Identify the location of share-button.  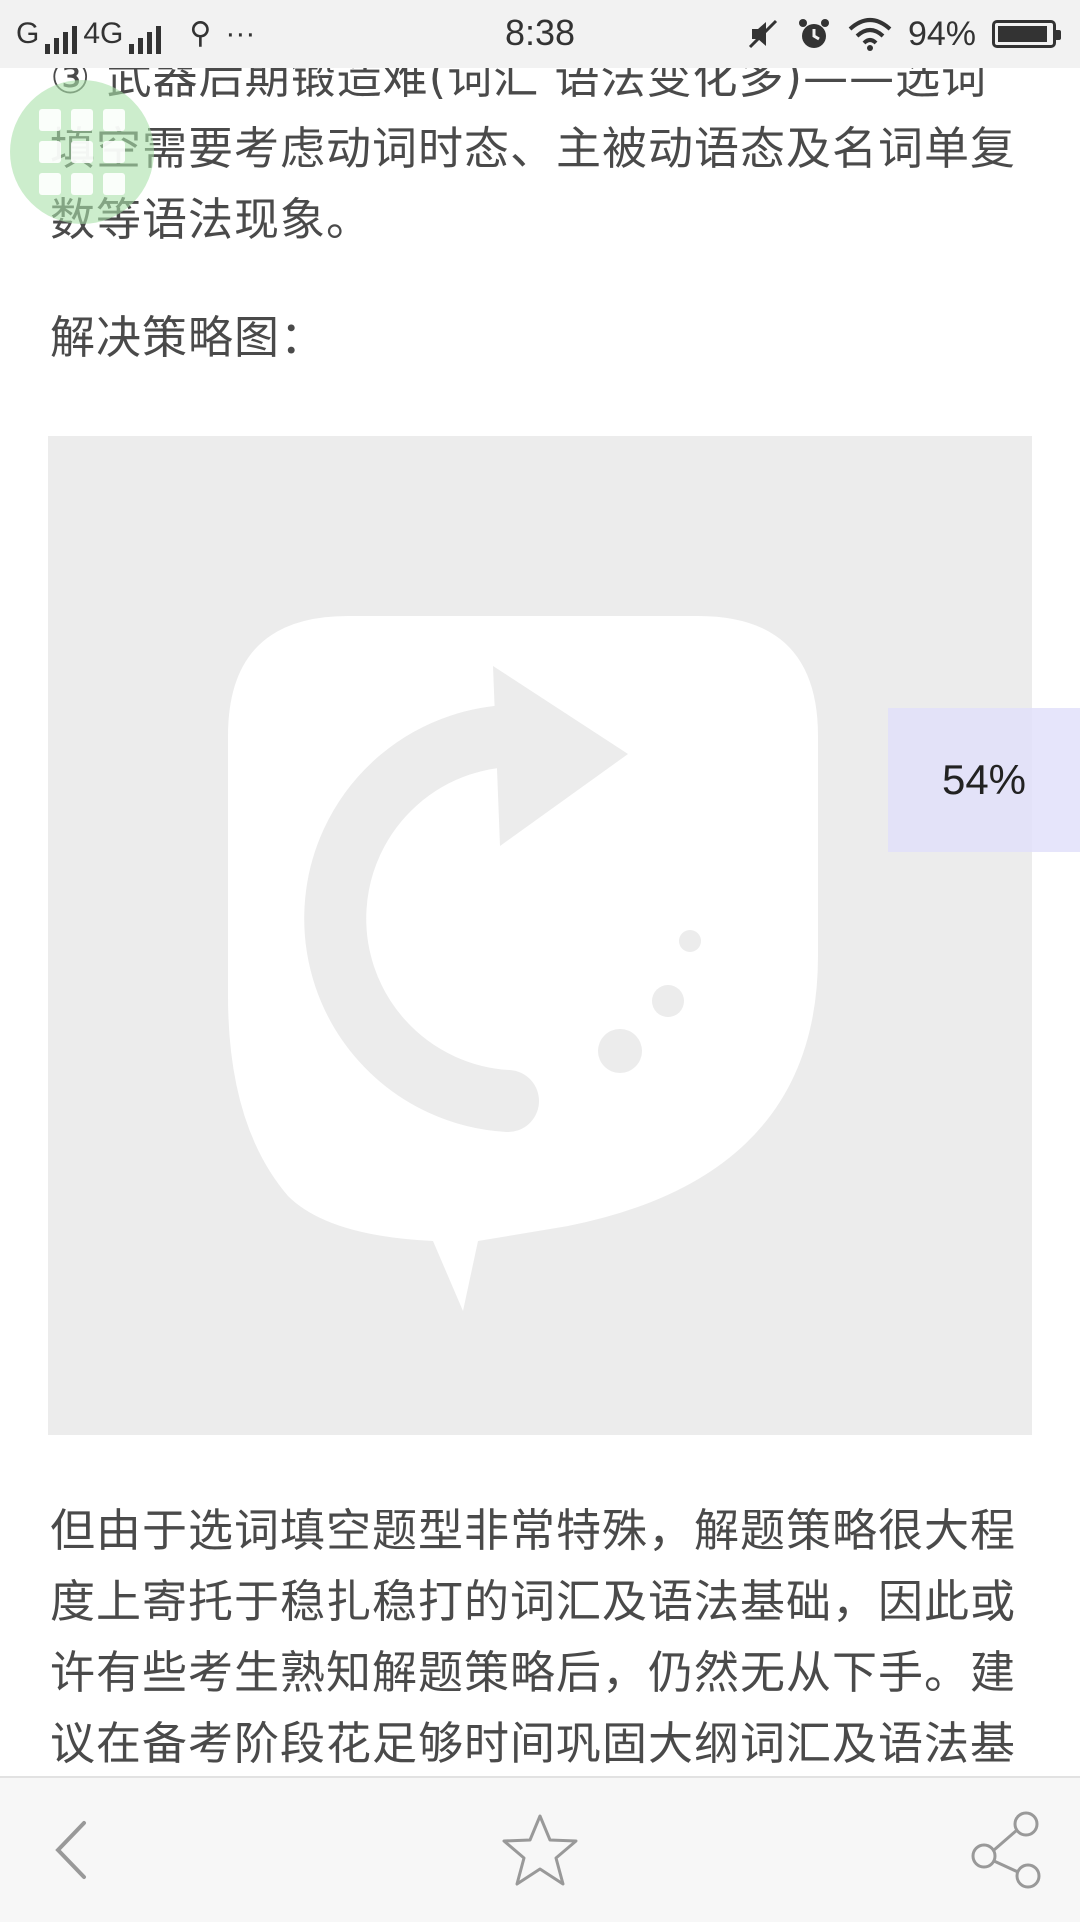
(1008, 1850).